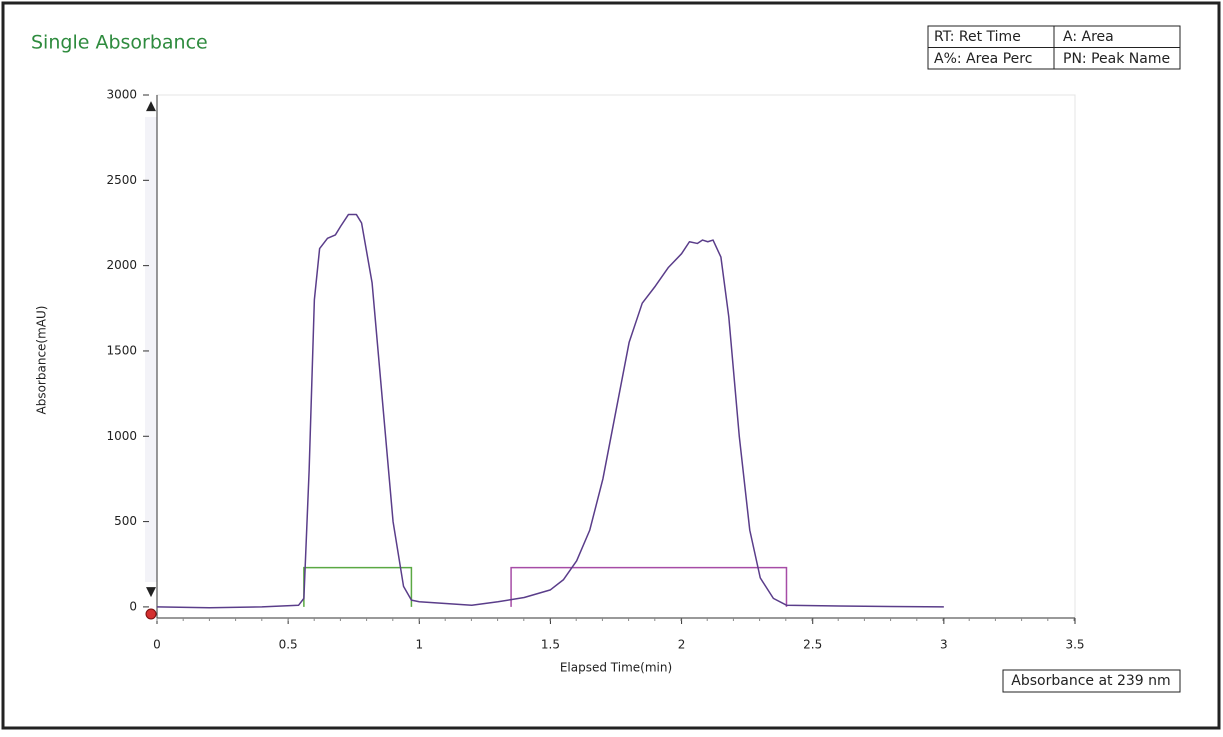 This screenshot has height=737, width=1223. I want to click on x-tick-label: 1, so click(419, 645).